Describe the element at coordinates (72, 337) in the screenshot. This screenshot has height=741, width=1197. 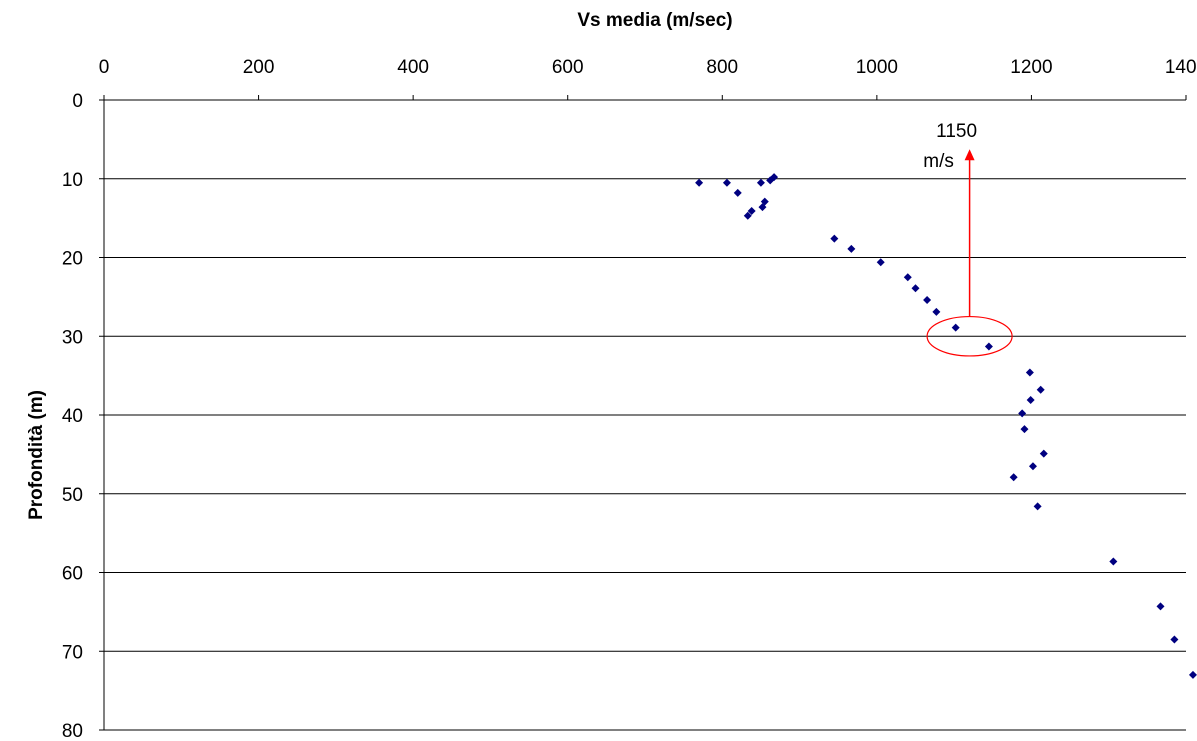
I see `y-tick-label: 30` at that location.